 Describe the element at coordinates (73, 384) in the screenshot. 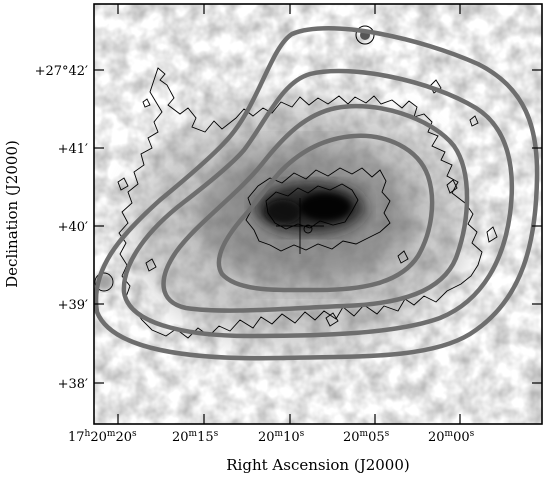

I see `y-tick-label: +38′` at that location.